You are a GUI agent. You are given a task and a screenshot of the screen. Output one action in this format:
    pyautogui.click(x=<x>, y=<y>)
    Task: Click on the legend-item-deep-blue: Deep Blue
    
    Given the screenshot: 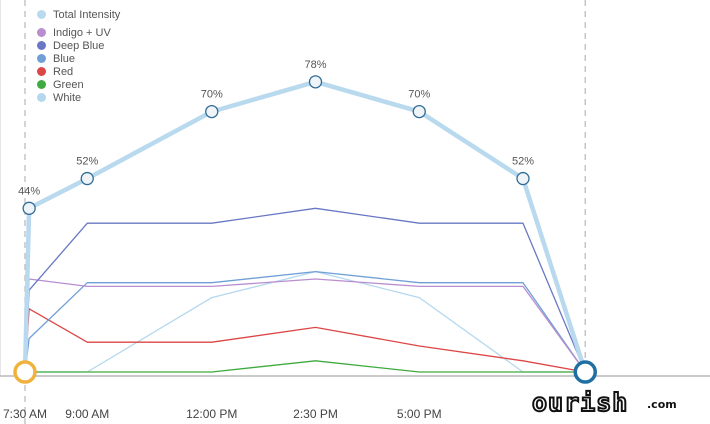 What is the action you would take?
    pyautogui.click(x=78, y=45)
    